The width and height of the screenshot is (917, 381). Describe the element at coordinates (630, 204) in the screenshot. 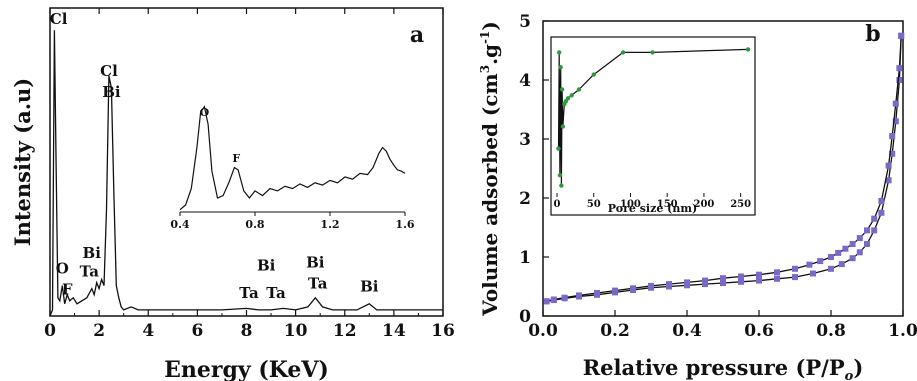

I see `inset-x-tick-label: 100` at that location.